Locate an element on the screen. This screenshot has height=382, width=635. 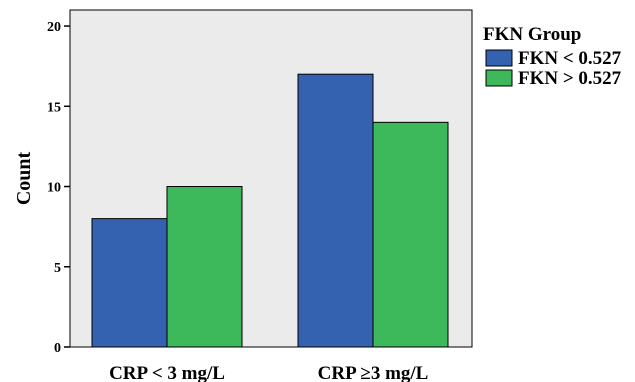
x-category-label: CRP ≥3 mg/L is located at coordinates (373, 372).